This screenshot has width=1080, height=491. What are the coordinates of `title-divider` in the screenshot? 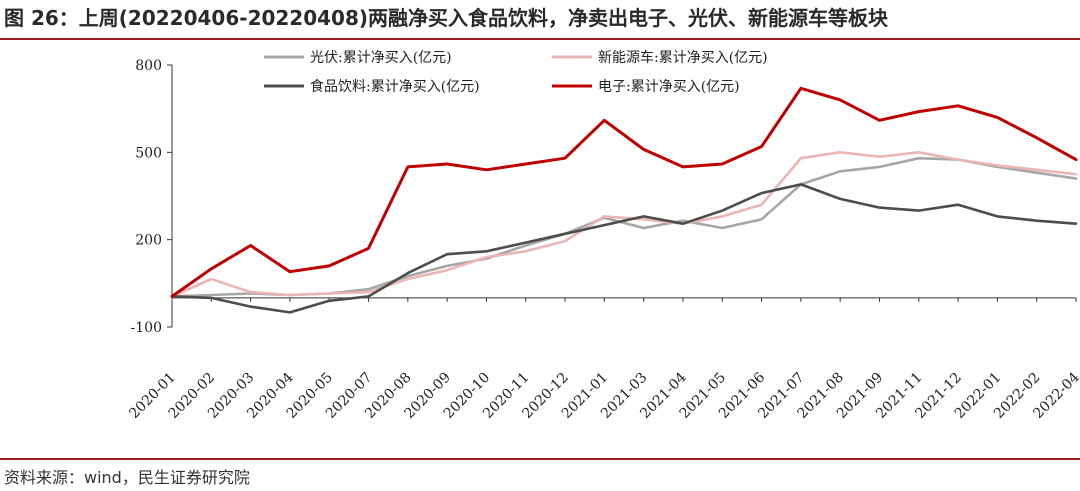 It's located at (540, 39).